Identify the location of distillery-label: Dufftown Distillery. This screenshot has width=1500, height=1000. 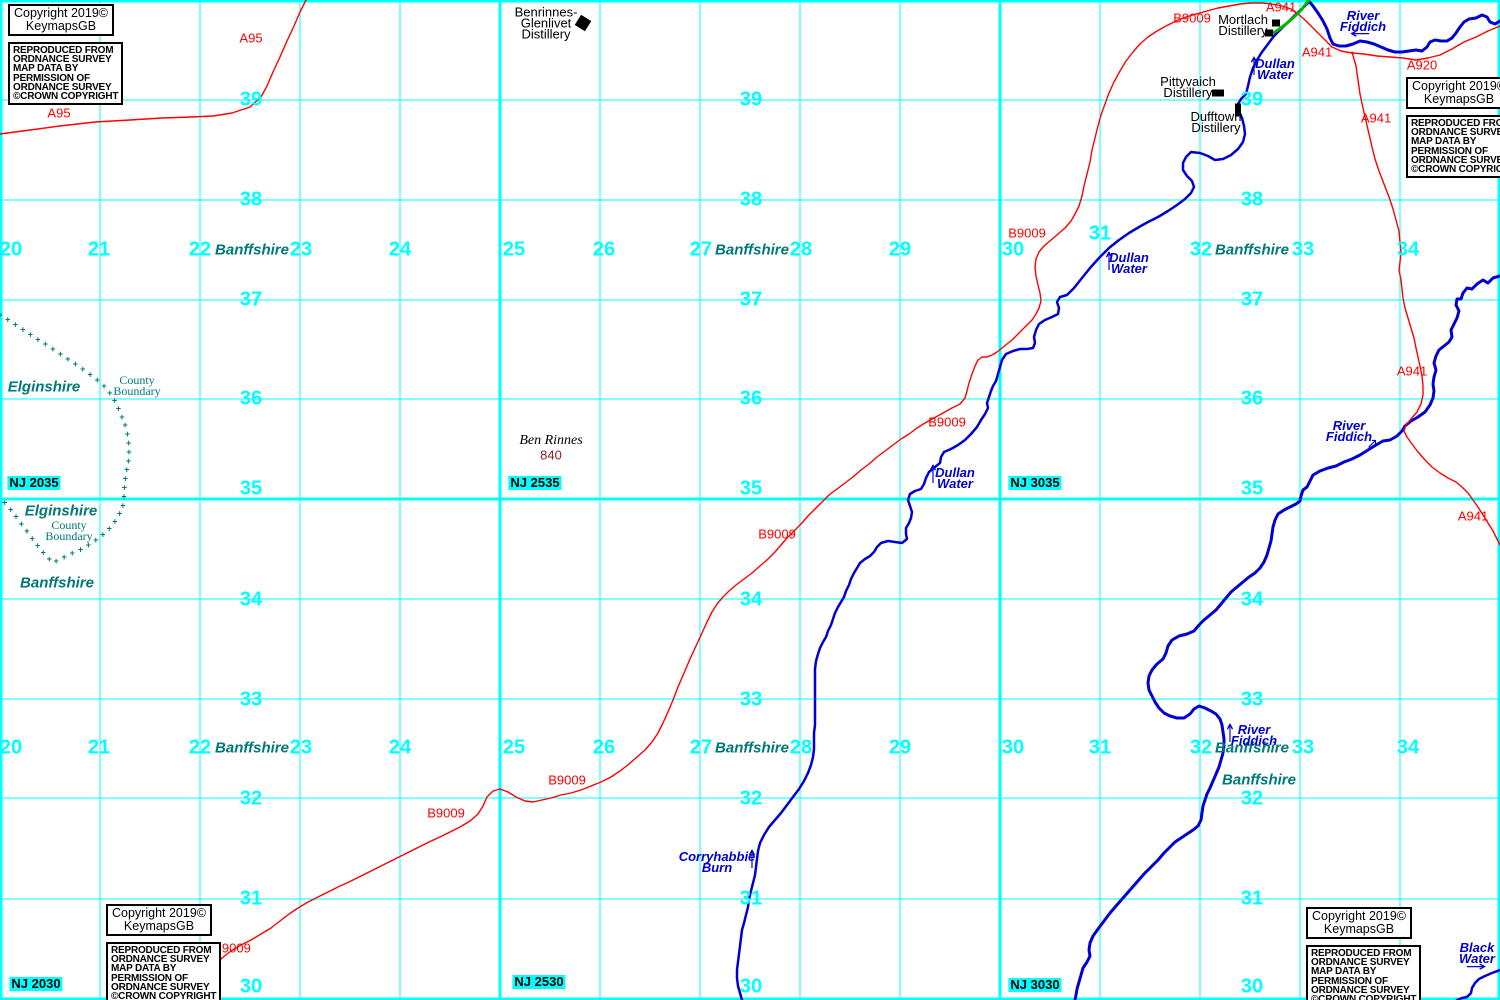
(1216, 122).